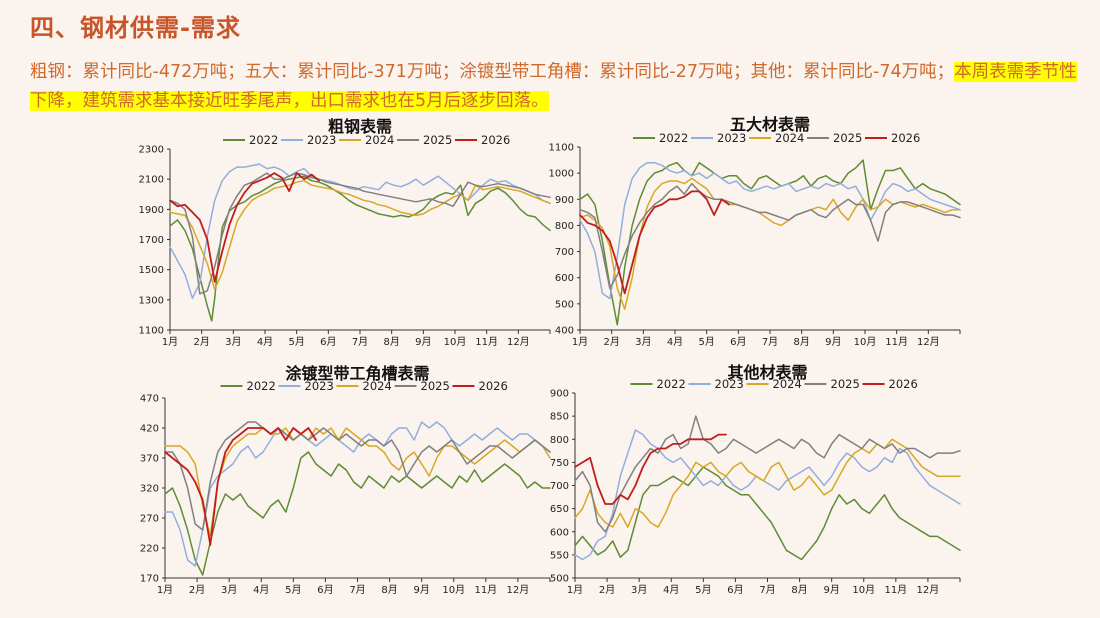 The height and width of the screenshot is (618, 1100). Describe the element at coordinates (559, 509) in the screenshot. I see `y-tick-label: 650` at that location.